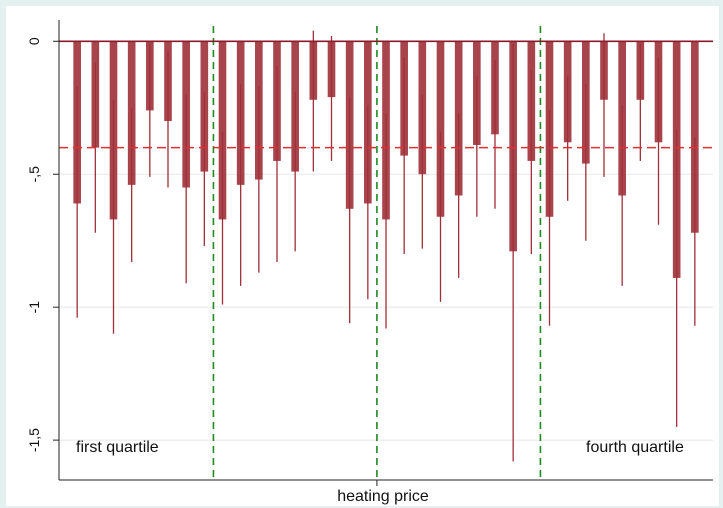 Image resolution: width=723 pixels, height=508 pixels. What do you see at coordinates (43, 250) in the screenshot?
I see `y-axis: 0 -,5 -1 -1,5` at bounding box center [43, 250].